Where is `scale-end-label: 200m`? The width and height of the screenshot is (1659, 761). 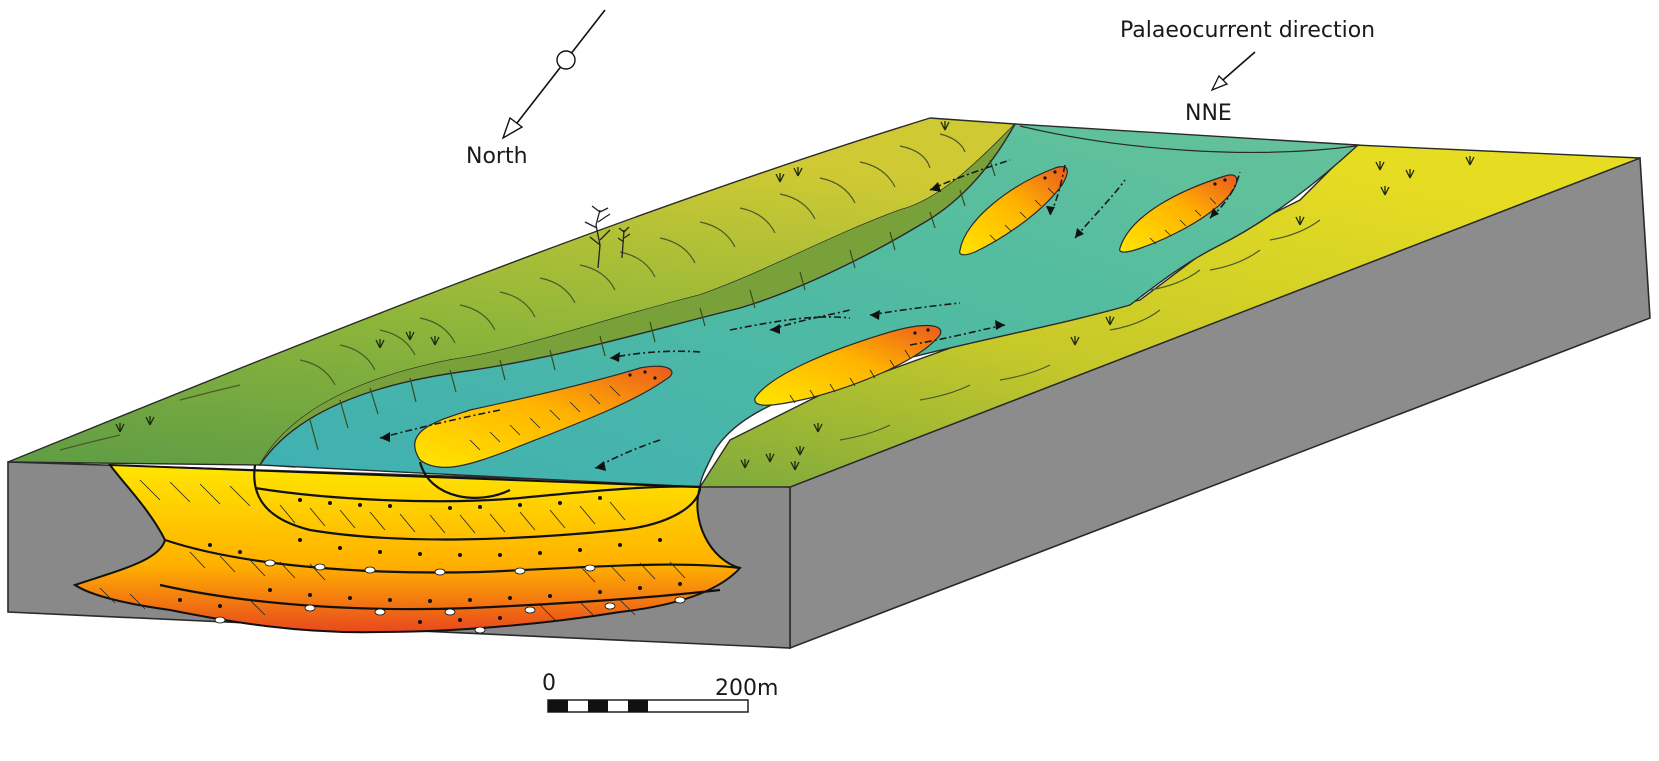
scale-end-label: 200m is located at coordinates (746, 688).